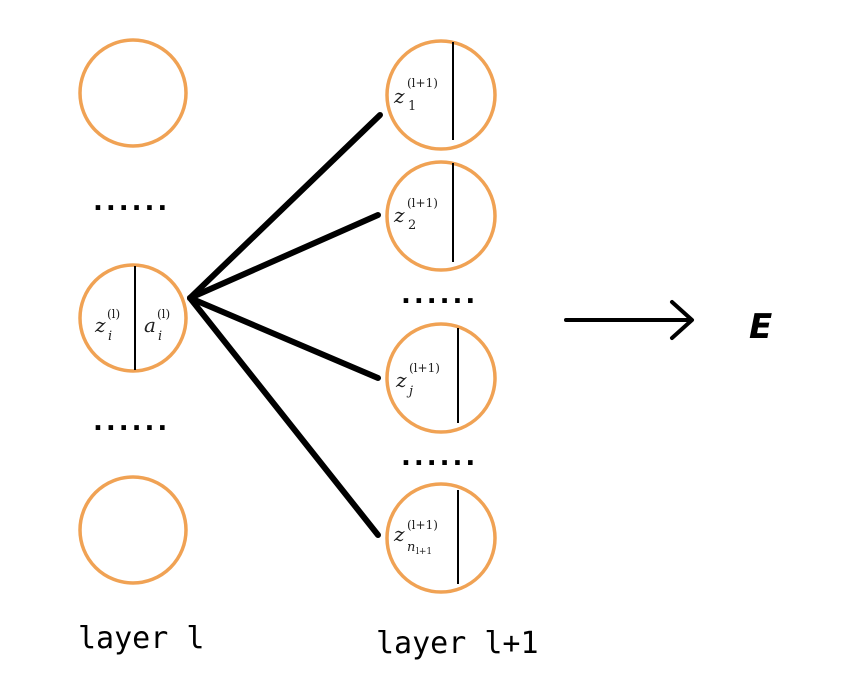  Describe the element at coordinates (163, 314) in the screenshot. I see `neuron-i-a-sup: (l)` at that location.